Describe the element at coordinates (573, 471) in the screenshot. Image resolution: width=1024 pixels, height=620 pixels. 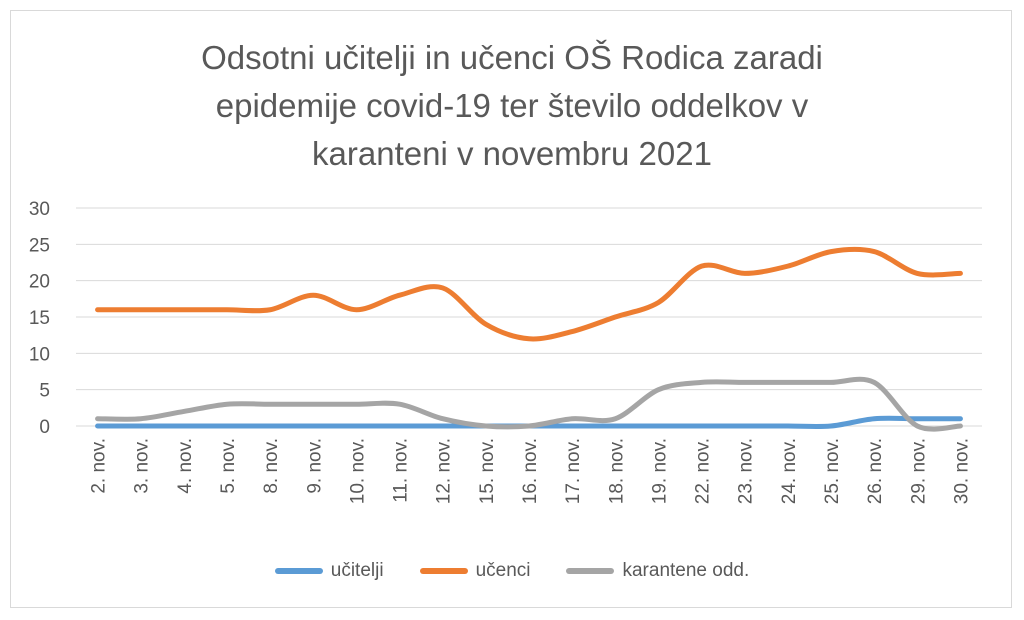
I see `x-tick-label: 17. nov.` at that location.